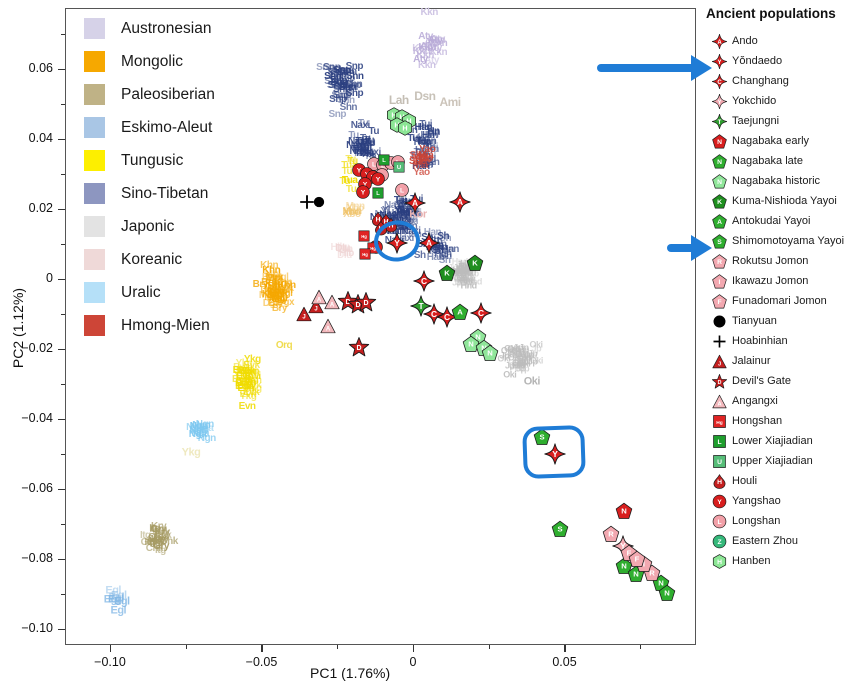  What do you see at coordinates (304, 314) in the screenshot?
I see `scatter-marker-triangle: J` at bounding box center [304, 314].